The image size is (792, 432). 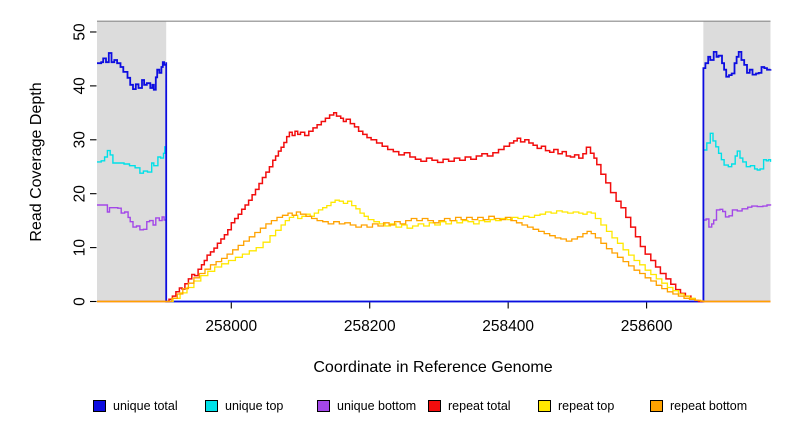 What do you see at coordinates (80, 194) in the screenshot?
I see `y-tick-label: 20` at bounding box center [80, 194].